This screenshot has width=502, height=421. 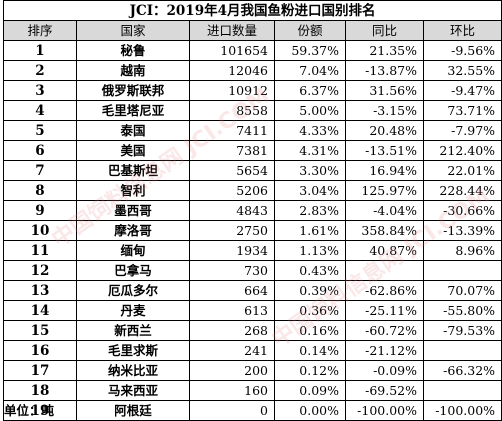 What do you see at coordinates (310, 70) in the screenshot?
I see `share-cell: 7.04%` at bounding box center [310, 70].